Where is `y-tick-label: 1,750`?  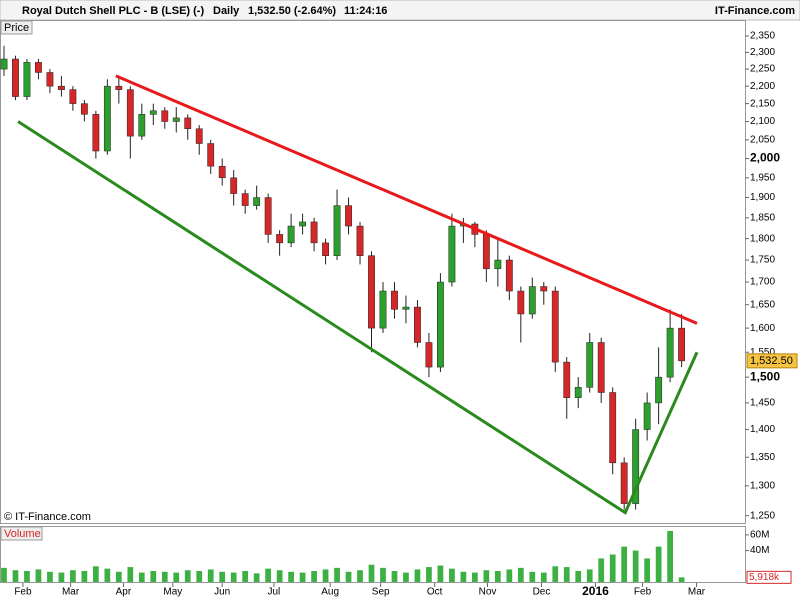 y-tick-label: 1,750 is located at coordinates (762, 260).